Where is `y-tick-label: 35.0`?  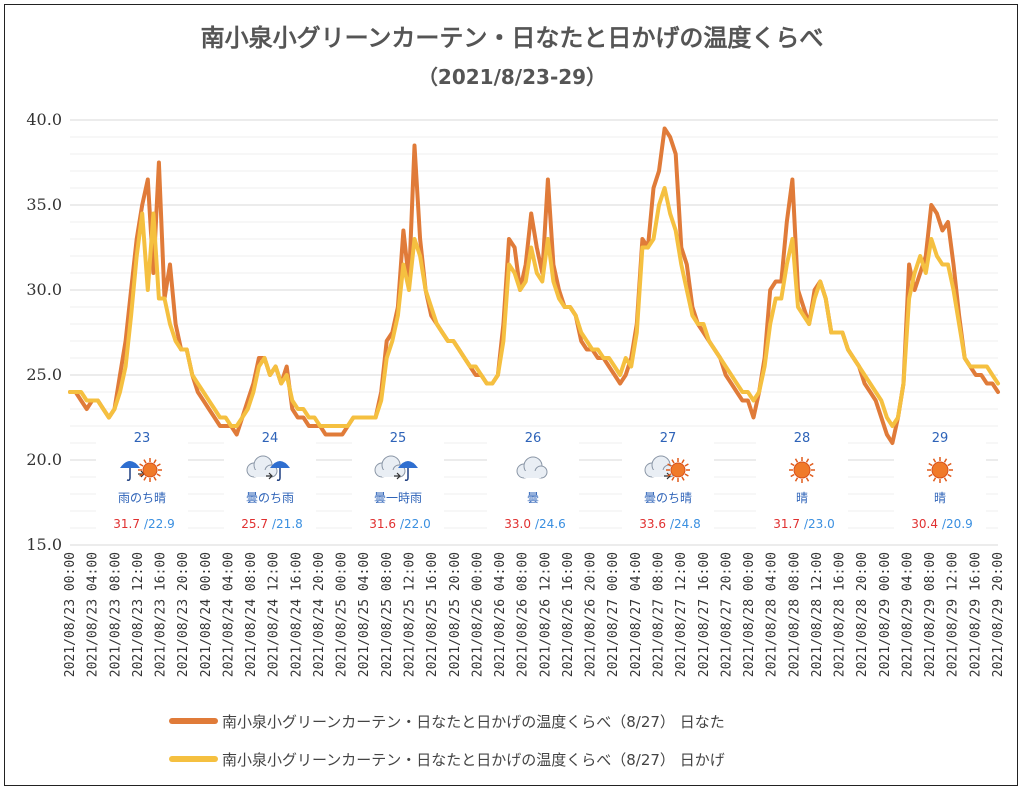
y-tick-label: 35.0 is located at coordinates (44, 204).